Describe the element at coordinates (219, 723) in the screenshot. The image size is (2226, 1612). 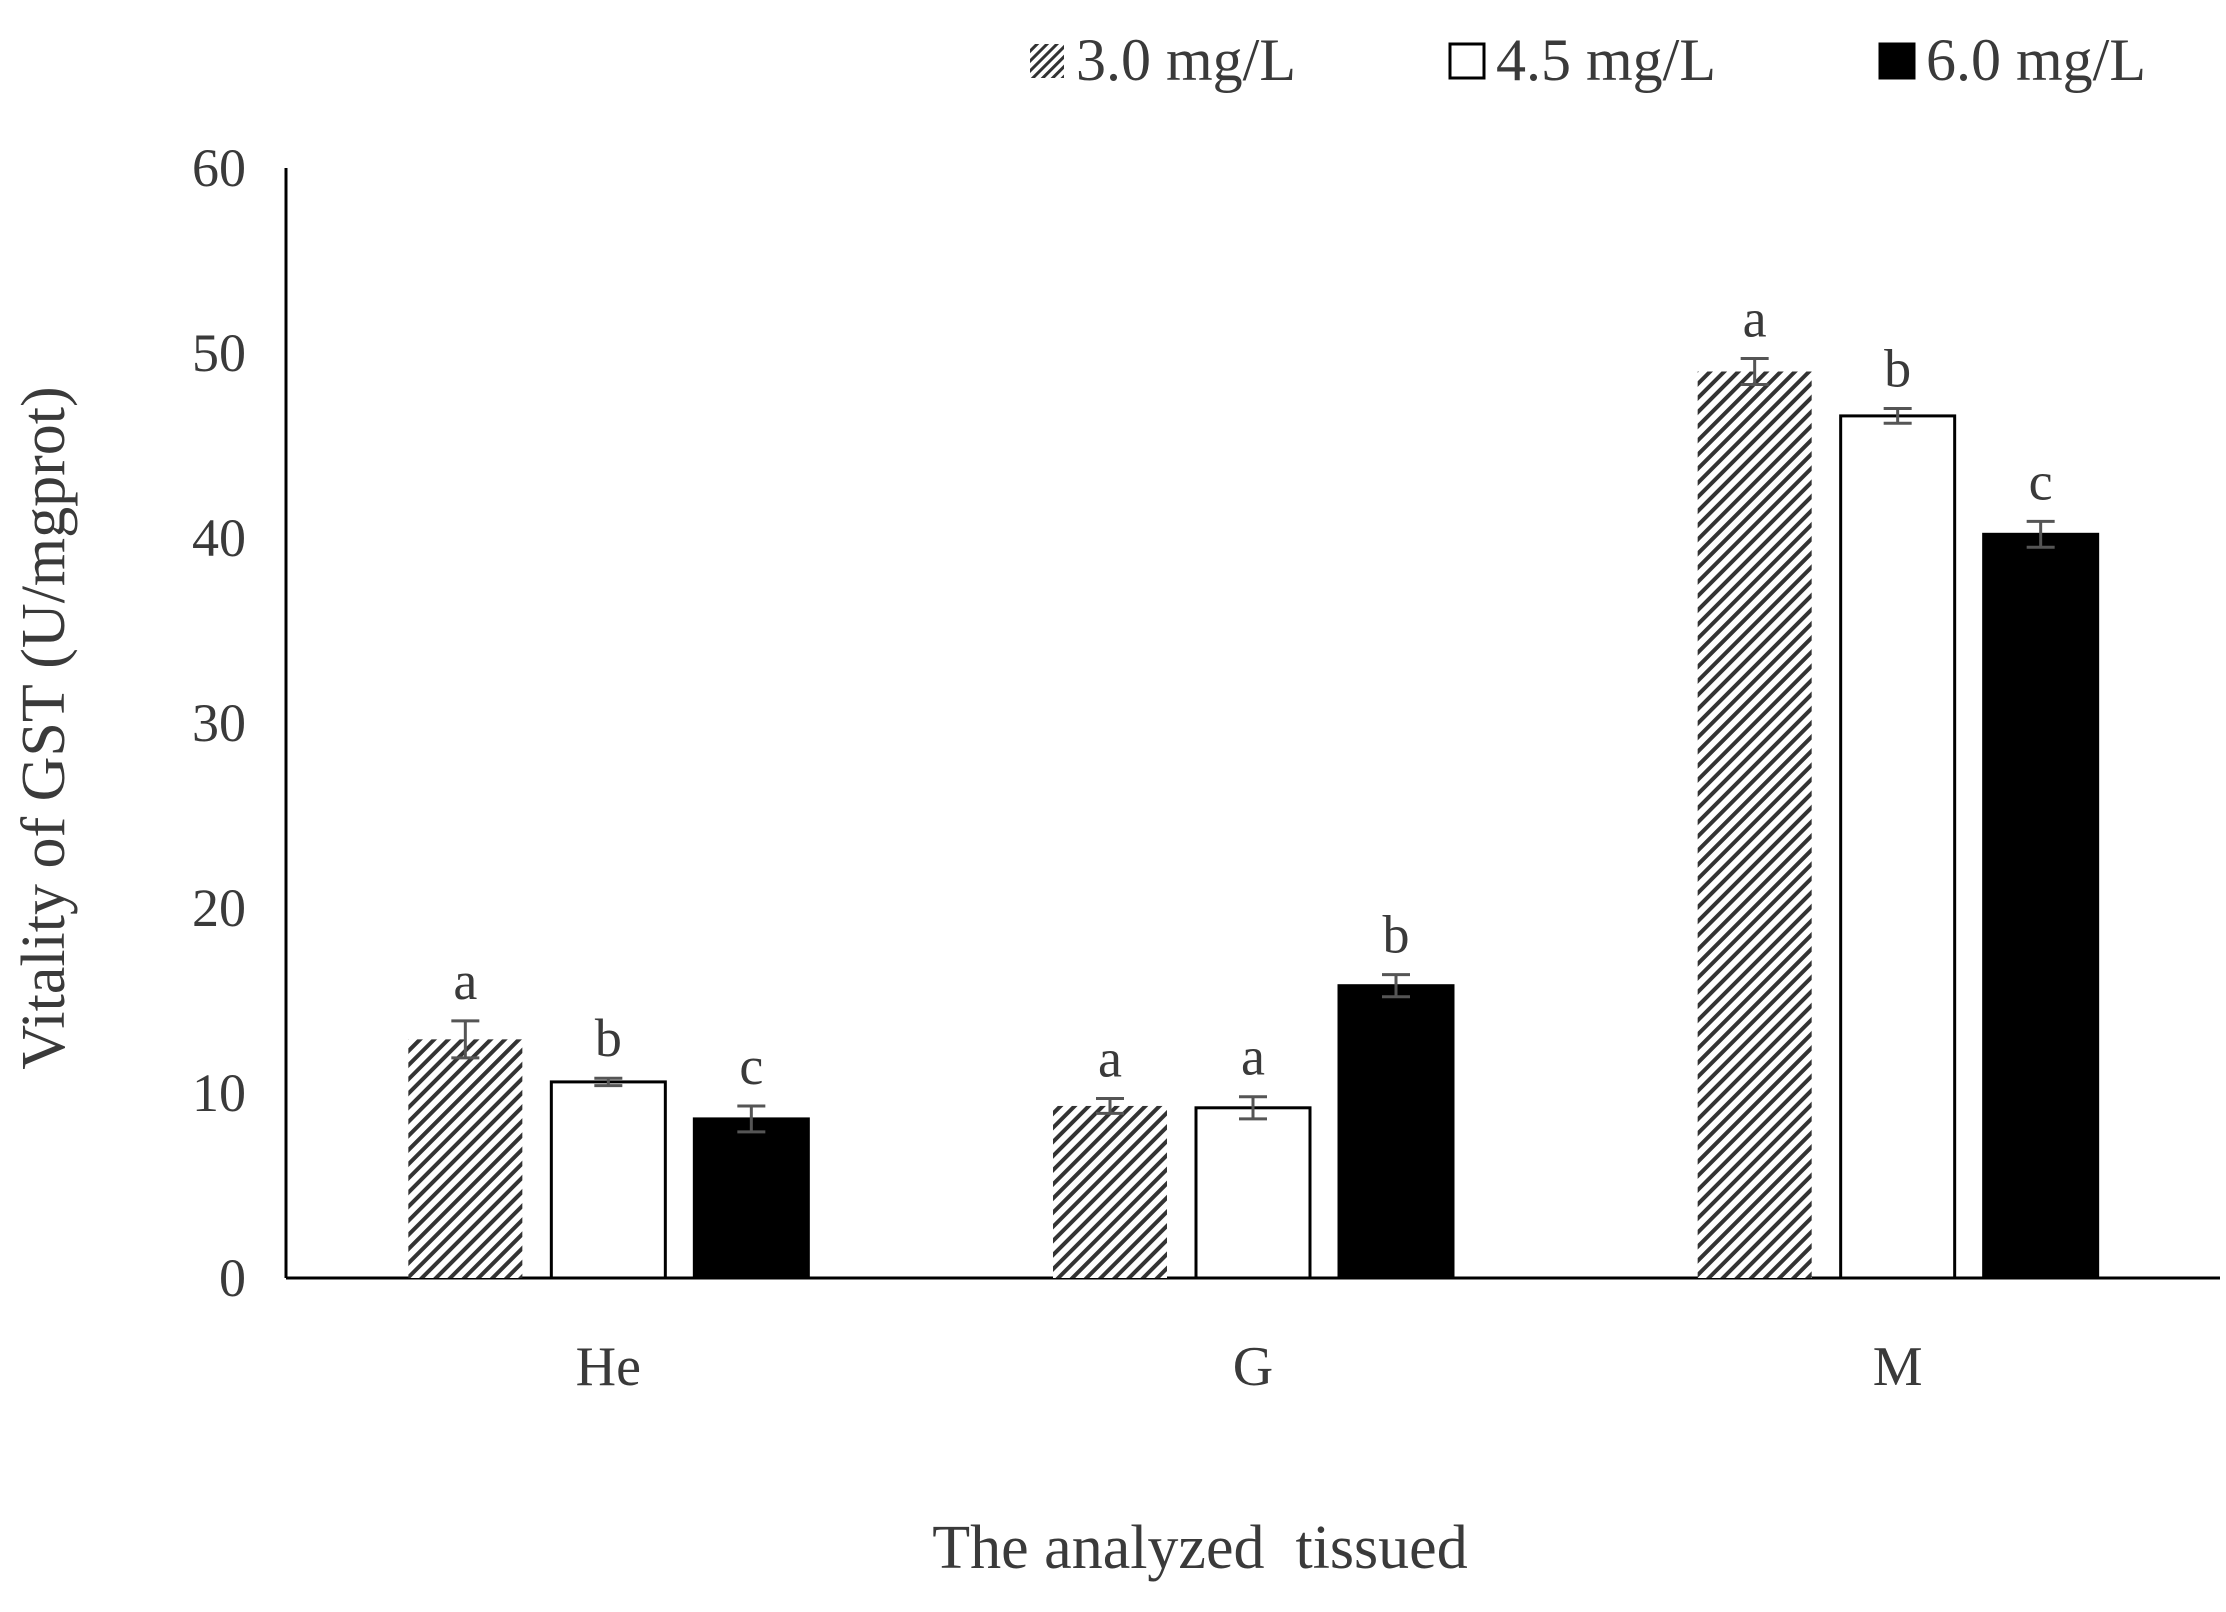
I see `y-tick-label: 30` at that location.